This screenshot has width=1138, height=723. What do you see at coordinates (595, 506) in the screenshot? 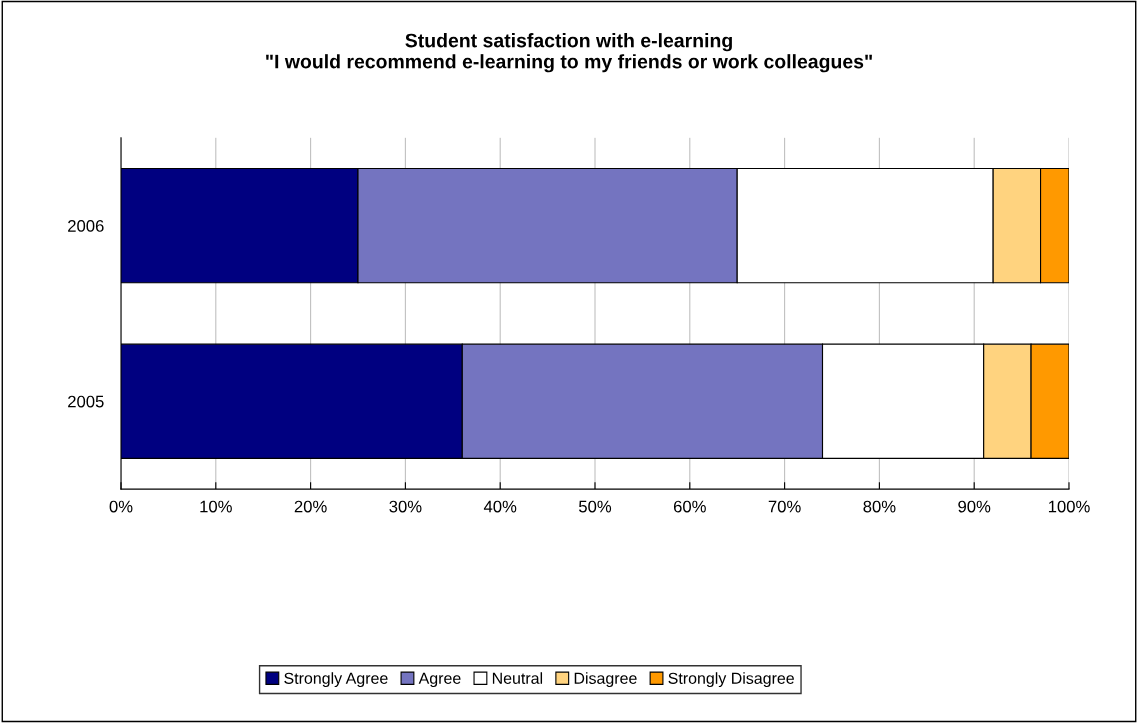
I see `x-tick-label: 50%` at bounding box center [595, 506].